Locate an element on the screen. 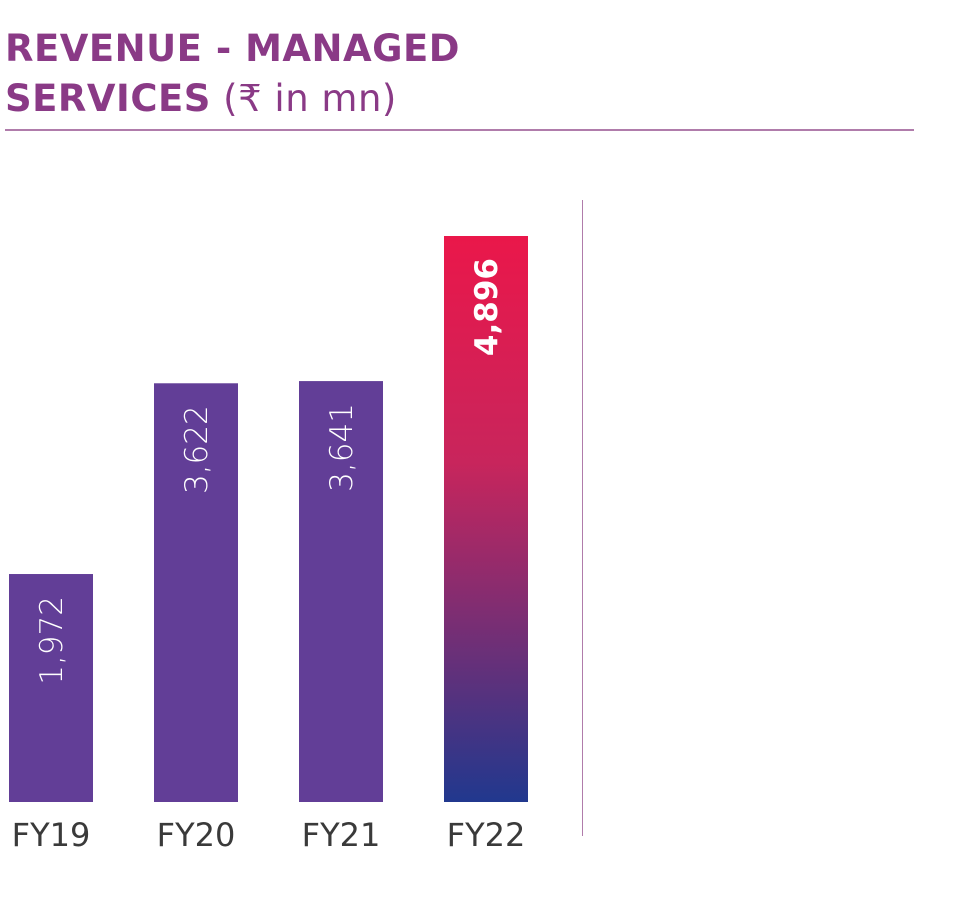 The image size is (958, 906). category-label-fy21: FY21 is located at coordinates (341, 835).